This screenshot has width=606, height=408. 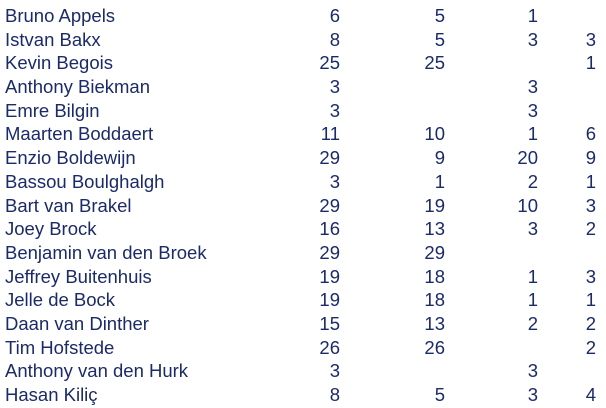 What do you see at coordinates (60, 15) in the screenshot?
I see `player-name: Bruno Appels` at bounding box center [60, 15].